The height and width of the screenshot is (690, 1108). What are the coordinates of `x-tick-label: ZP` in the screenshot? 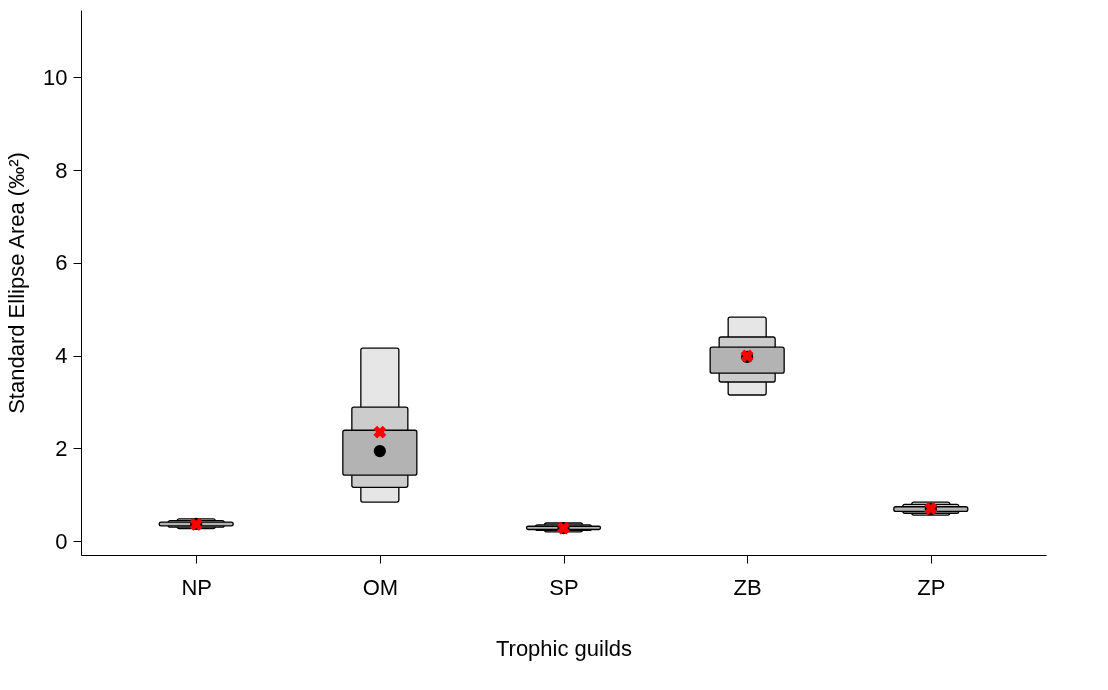 It's located at (931, 587).